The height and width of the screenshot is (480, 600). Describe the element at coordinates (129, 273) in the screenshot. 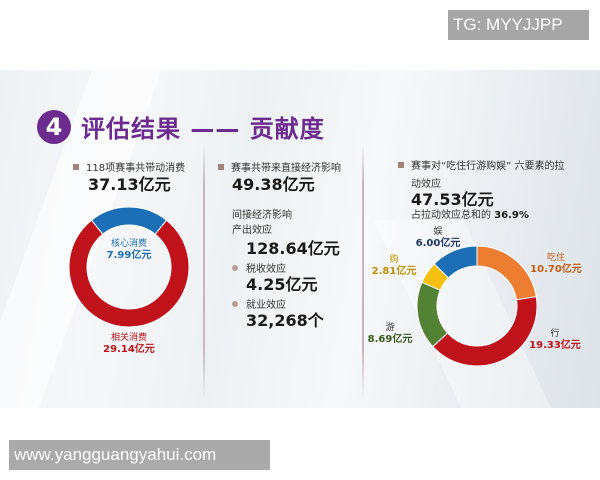

I see `donut-segment-related` at that location.